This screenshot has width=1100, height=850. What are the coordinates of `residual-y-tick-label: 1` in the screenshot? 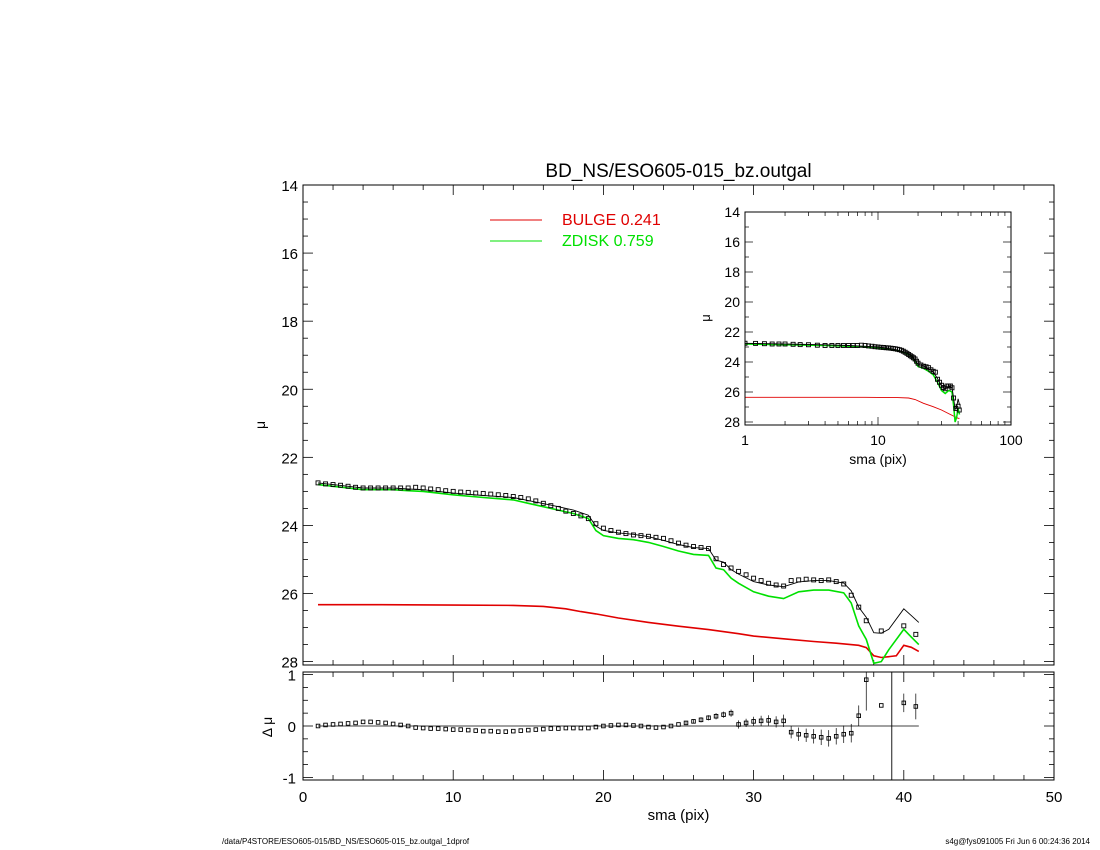 It's located at (292, 676).